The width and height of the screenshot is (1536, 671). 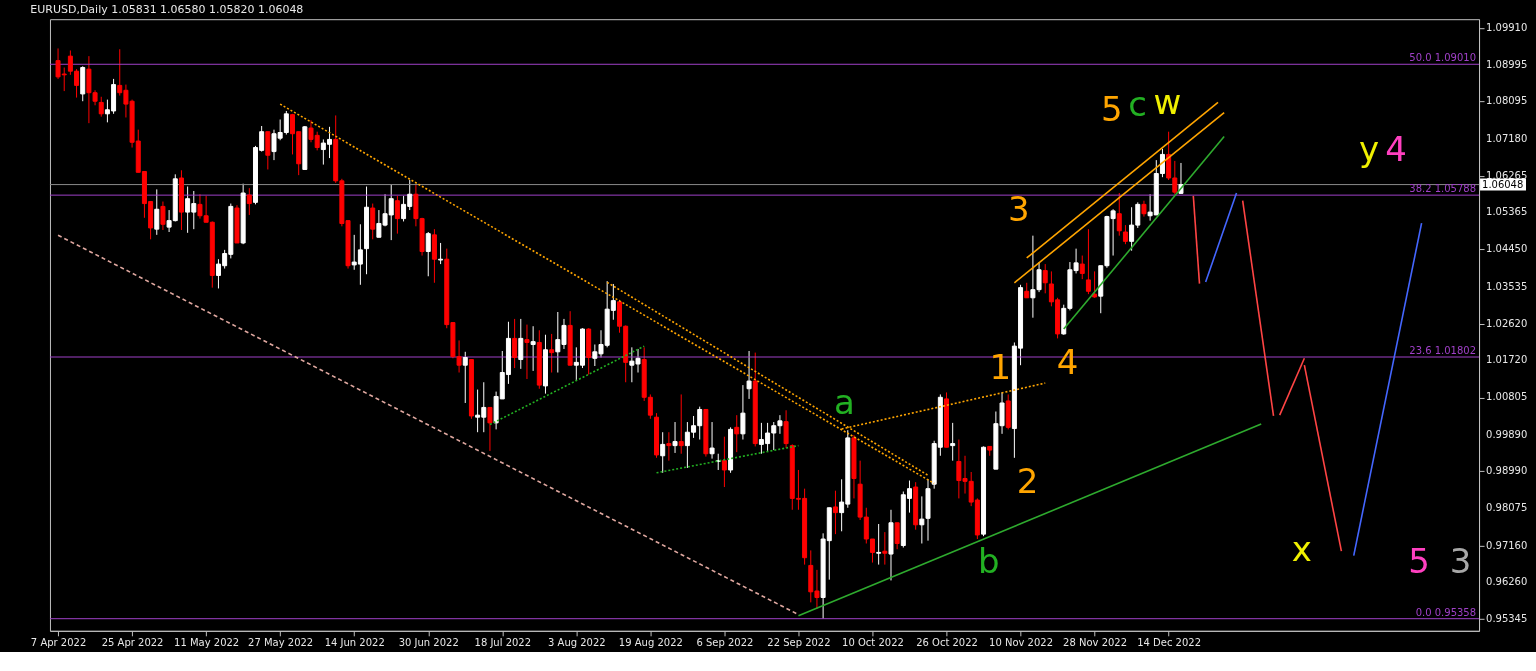 I want to click on x-tick-label: 22 Sep 2022, so click(x=799, y=643).